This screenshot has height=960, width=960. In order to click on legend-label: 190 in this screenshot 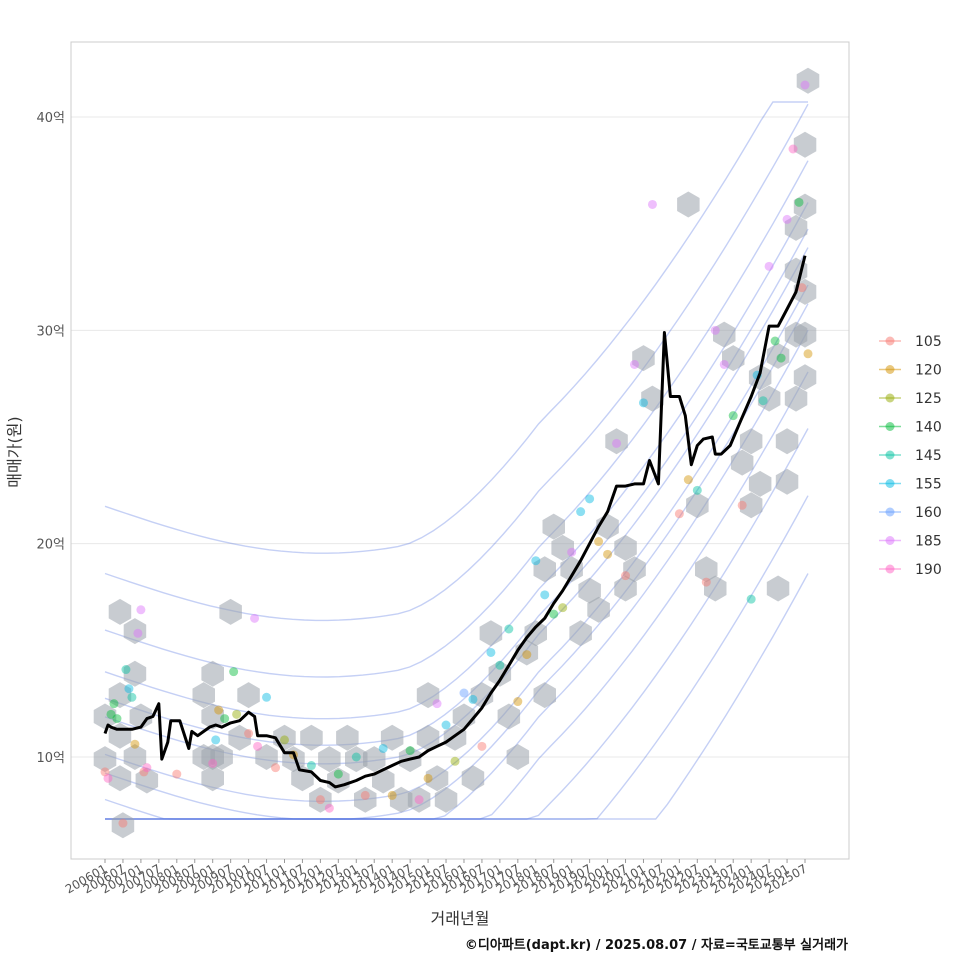, I will do `click(928, 570)`.